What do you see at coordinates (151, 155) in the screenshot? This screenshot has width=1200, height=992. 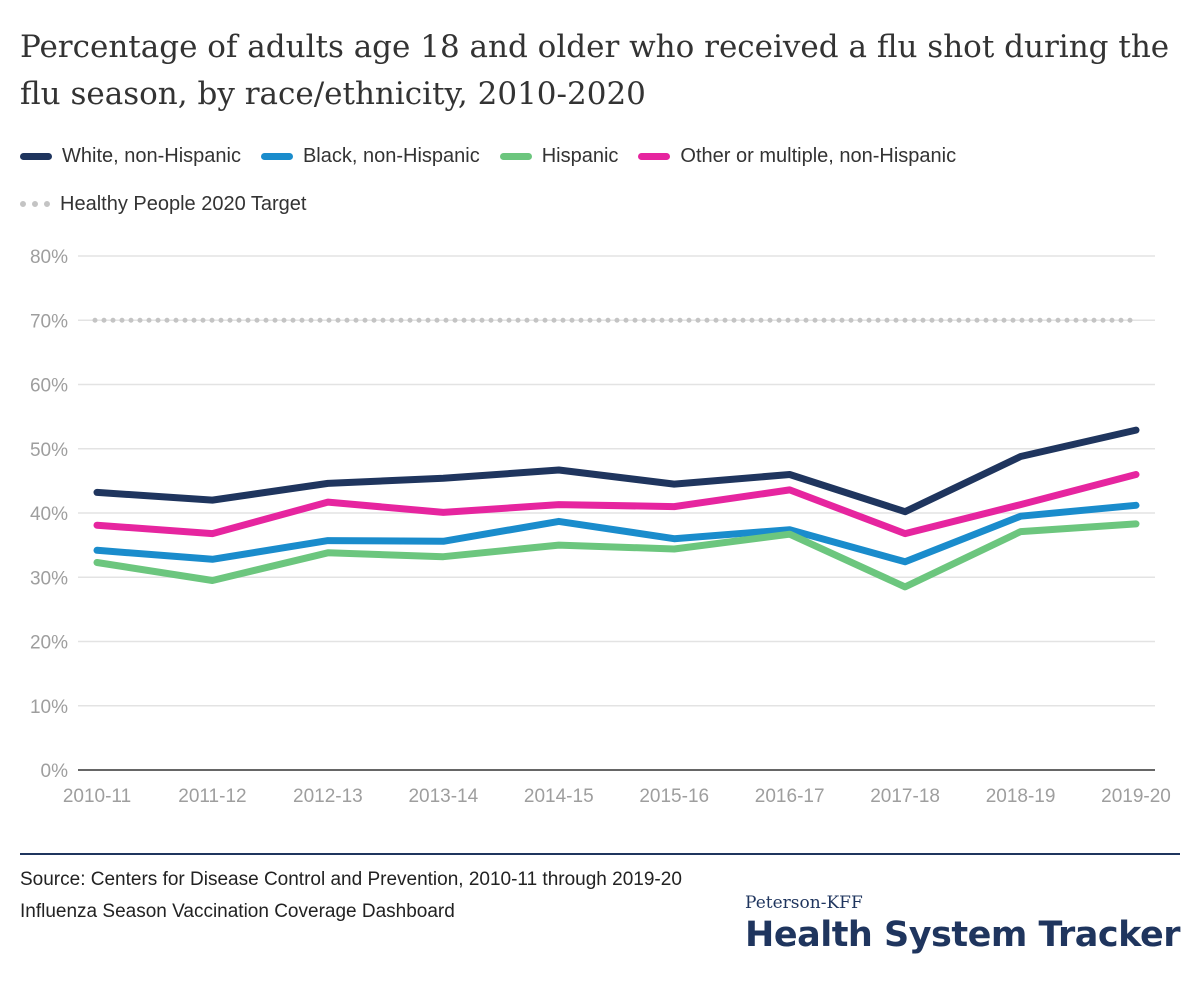 I see `legend-label-white: White, non-Hispanic` at bounding box center [151, 155].